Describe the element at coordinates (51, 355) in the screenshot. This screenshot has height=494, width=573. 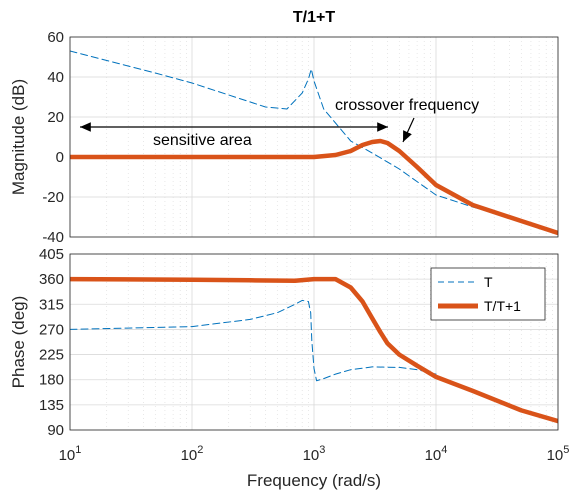
I see `ph-ytick-label: 225` at that location.